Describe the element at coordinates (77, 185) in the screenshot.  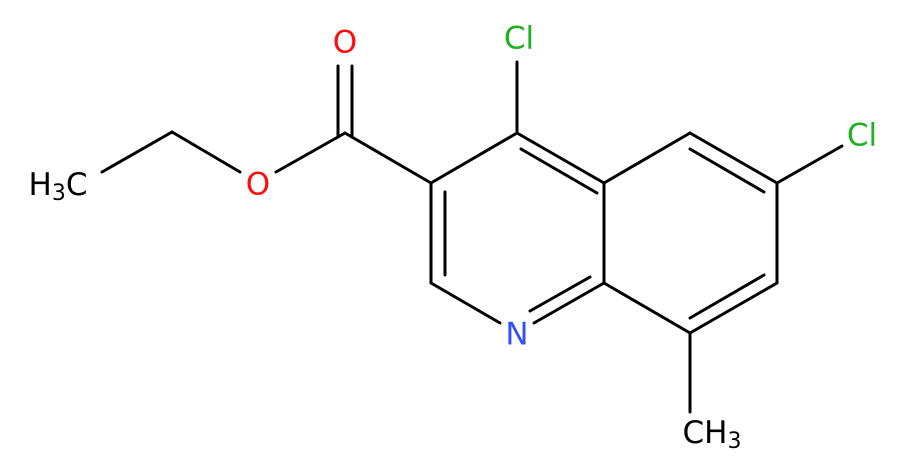
I see `label-part: C` at that location.